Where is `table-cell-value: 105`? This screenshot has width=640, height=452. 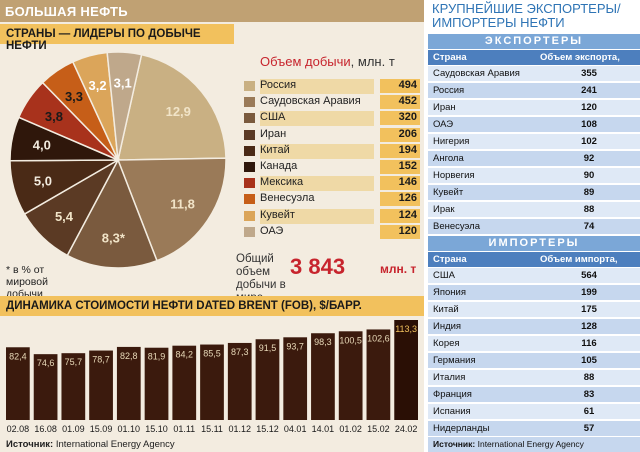
table-cell-value: 105 is located at coordinates (589, 360).